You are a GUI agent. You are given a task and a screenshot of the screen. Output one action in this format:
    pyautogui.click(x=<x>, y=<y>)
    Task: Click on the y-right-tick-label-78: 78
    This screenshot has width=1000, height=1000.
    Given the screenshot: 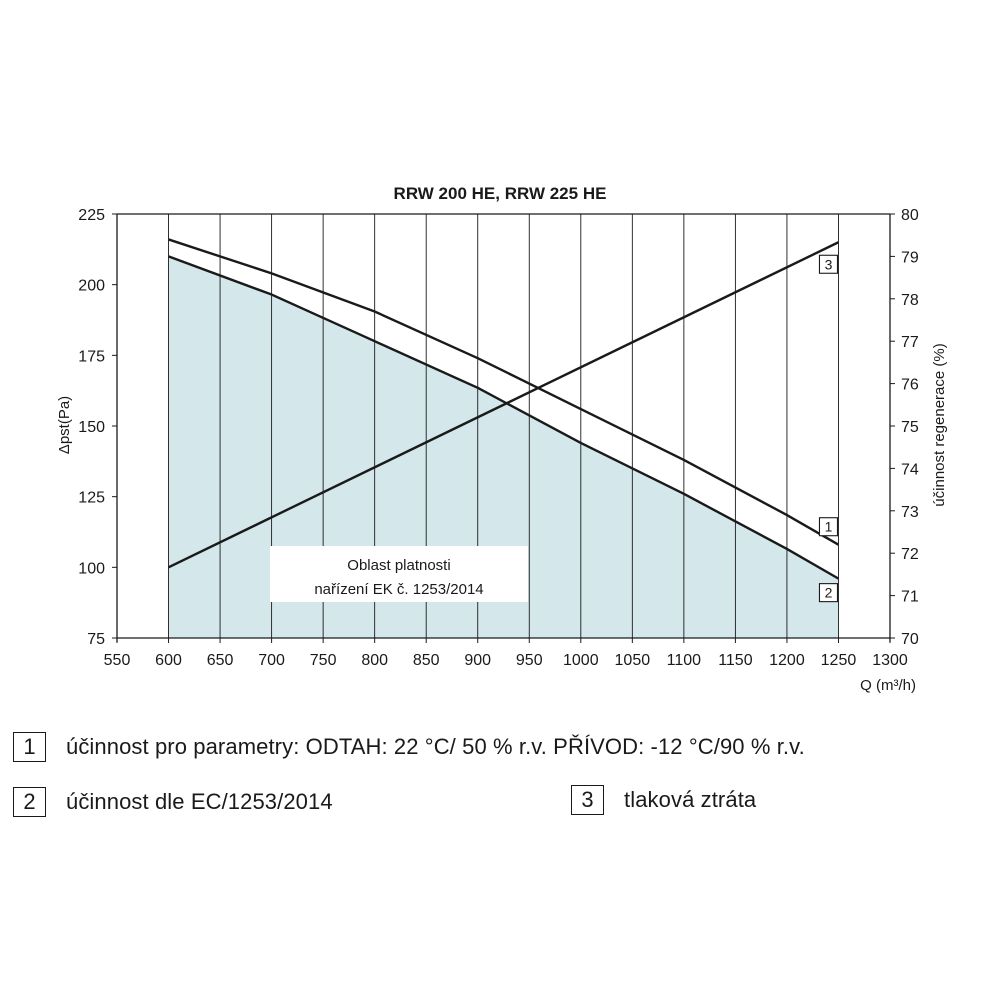 What is the action you would take?
    pyautogui.click(x=910, y=300)
    